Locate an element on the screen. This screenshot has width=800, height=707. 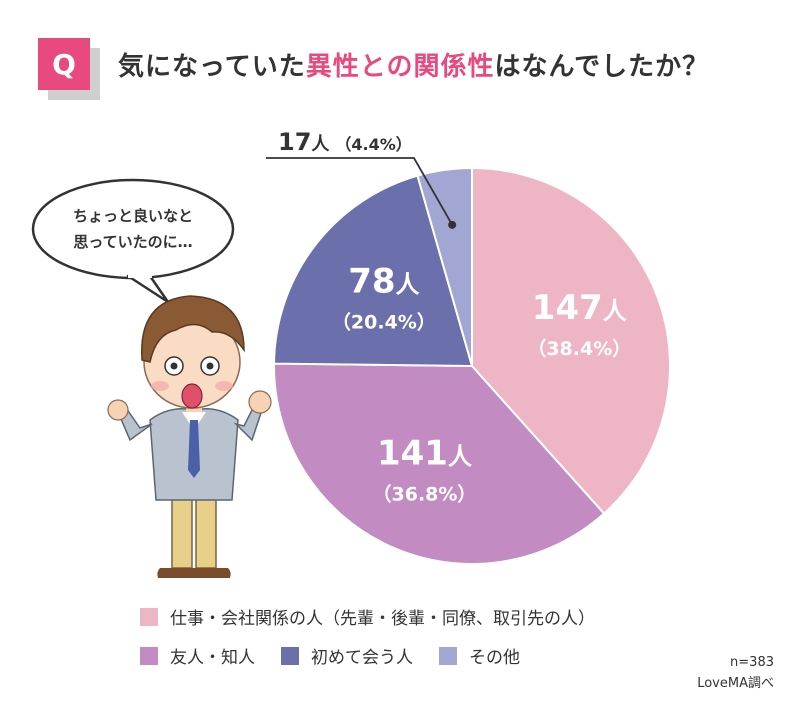
legend-label: 友人・知人 is located at coordinates (212, 658).